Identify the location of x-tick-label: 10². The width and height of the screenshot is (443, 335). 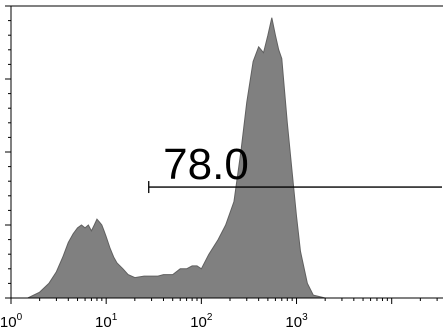
(201, 321).